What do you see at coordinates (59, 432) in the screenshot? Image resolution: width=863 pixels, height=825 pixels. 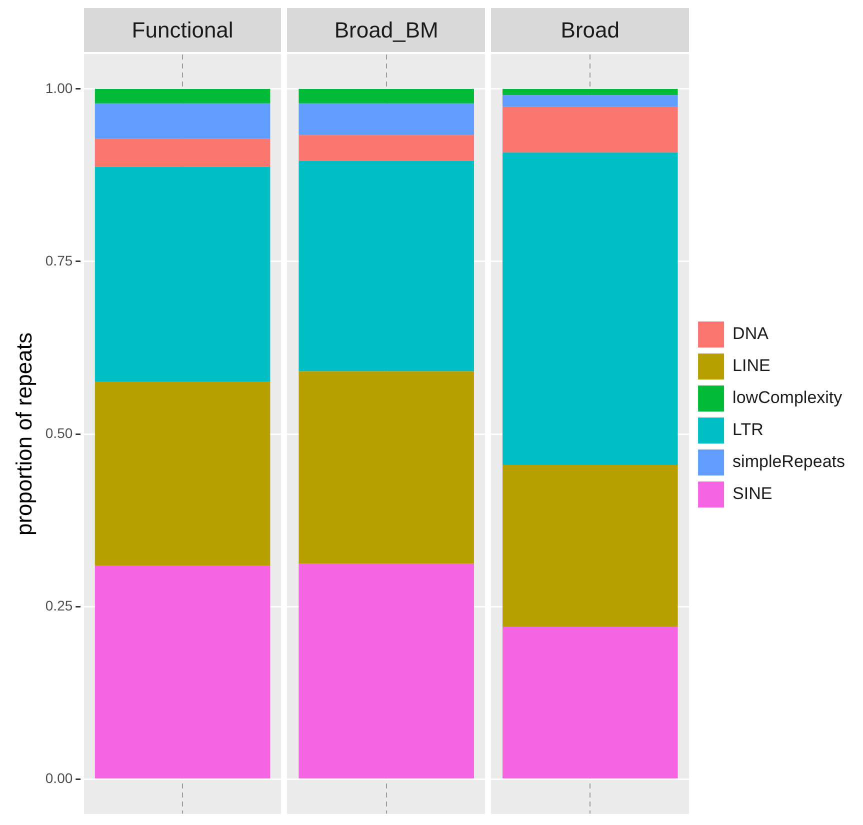 I see `y-tick-label: 0.50` at bounding box center [59, 432].